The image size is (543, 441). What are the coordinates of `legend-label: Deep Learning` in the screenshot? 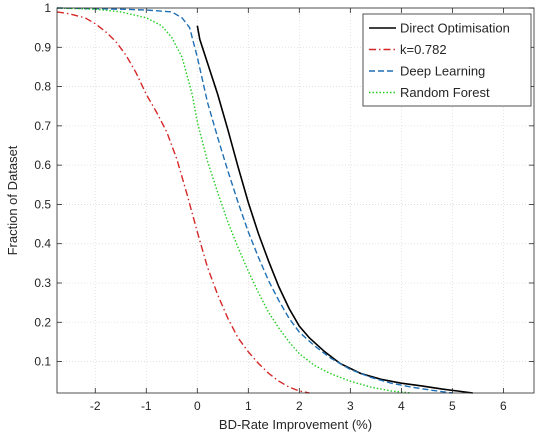 It's located at (442, 71).